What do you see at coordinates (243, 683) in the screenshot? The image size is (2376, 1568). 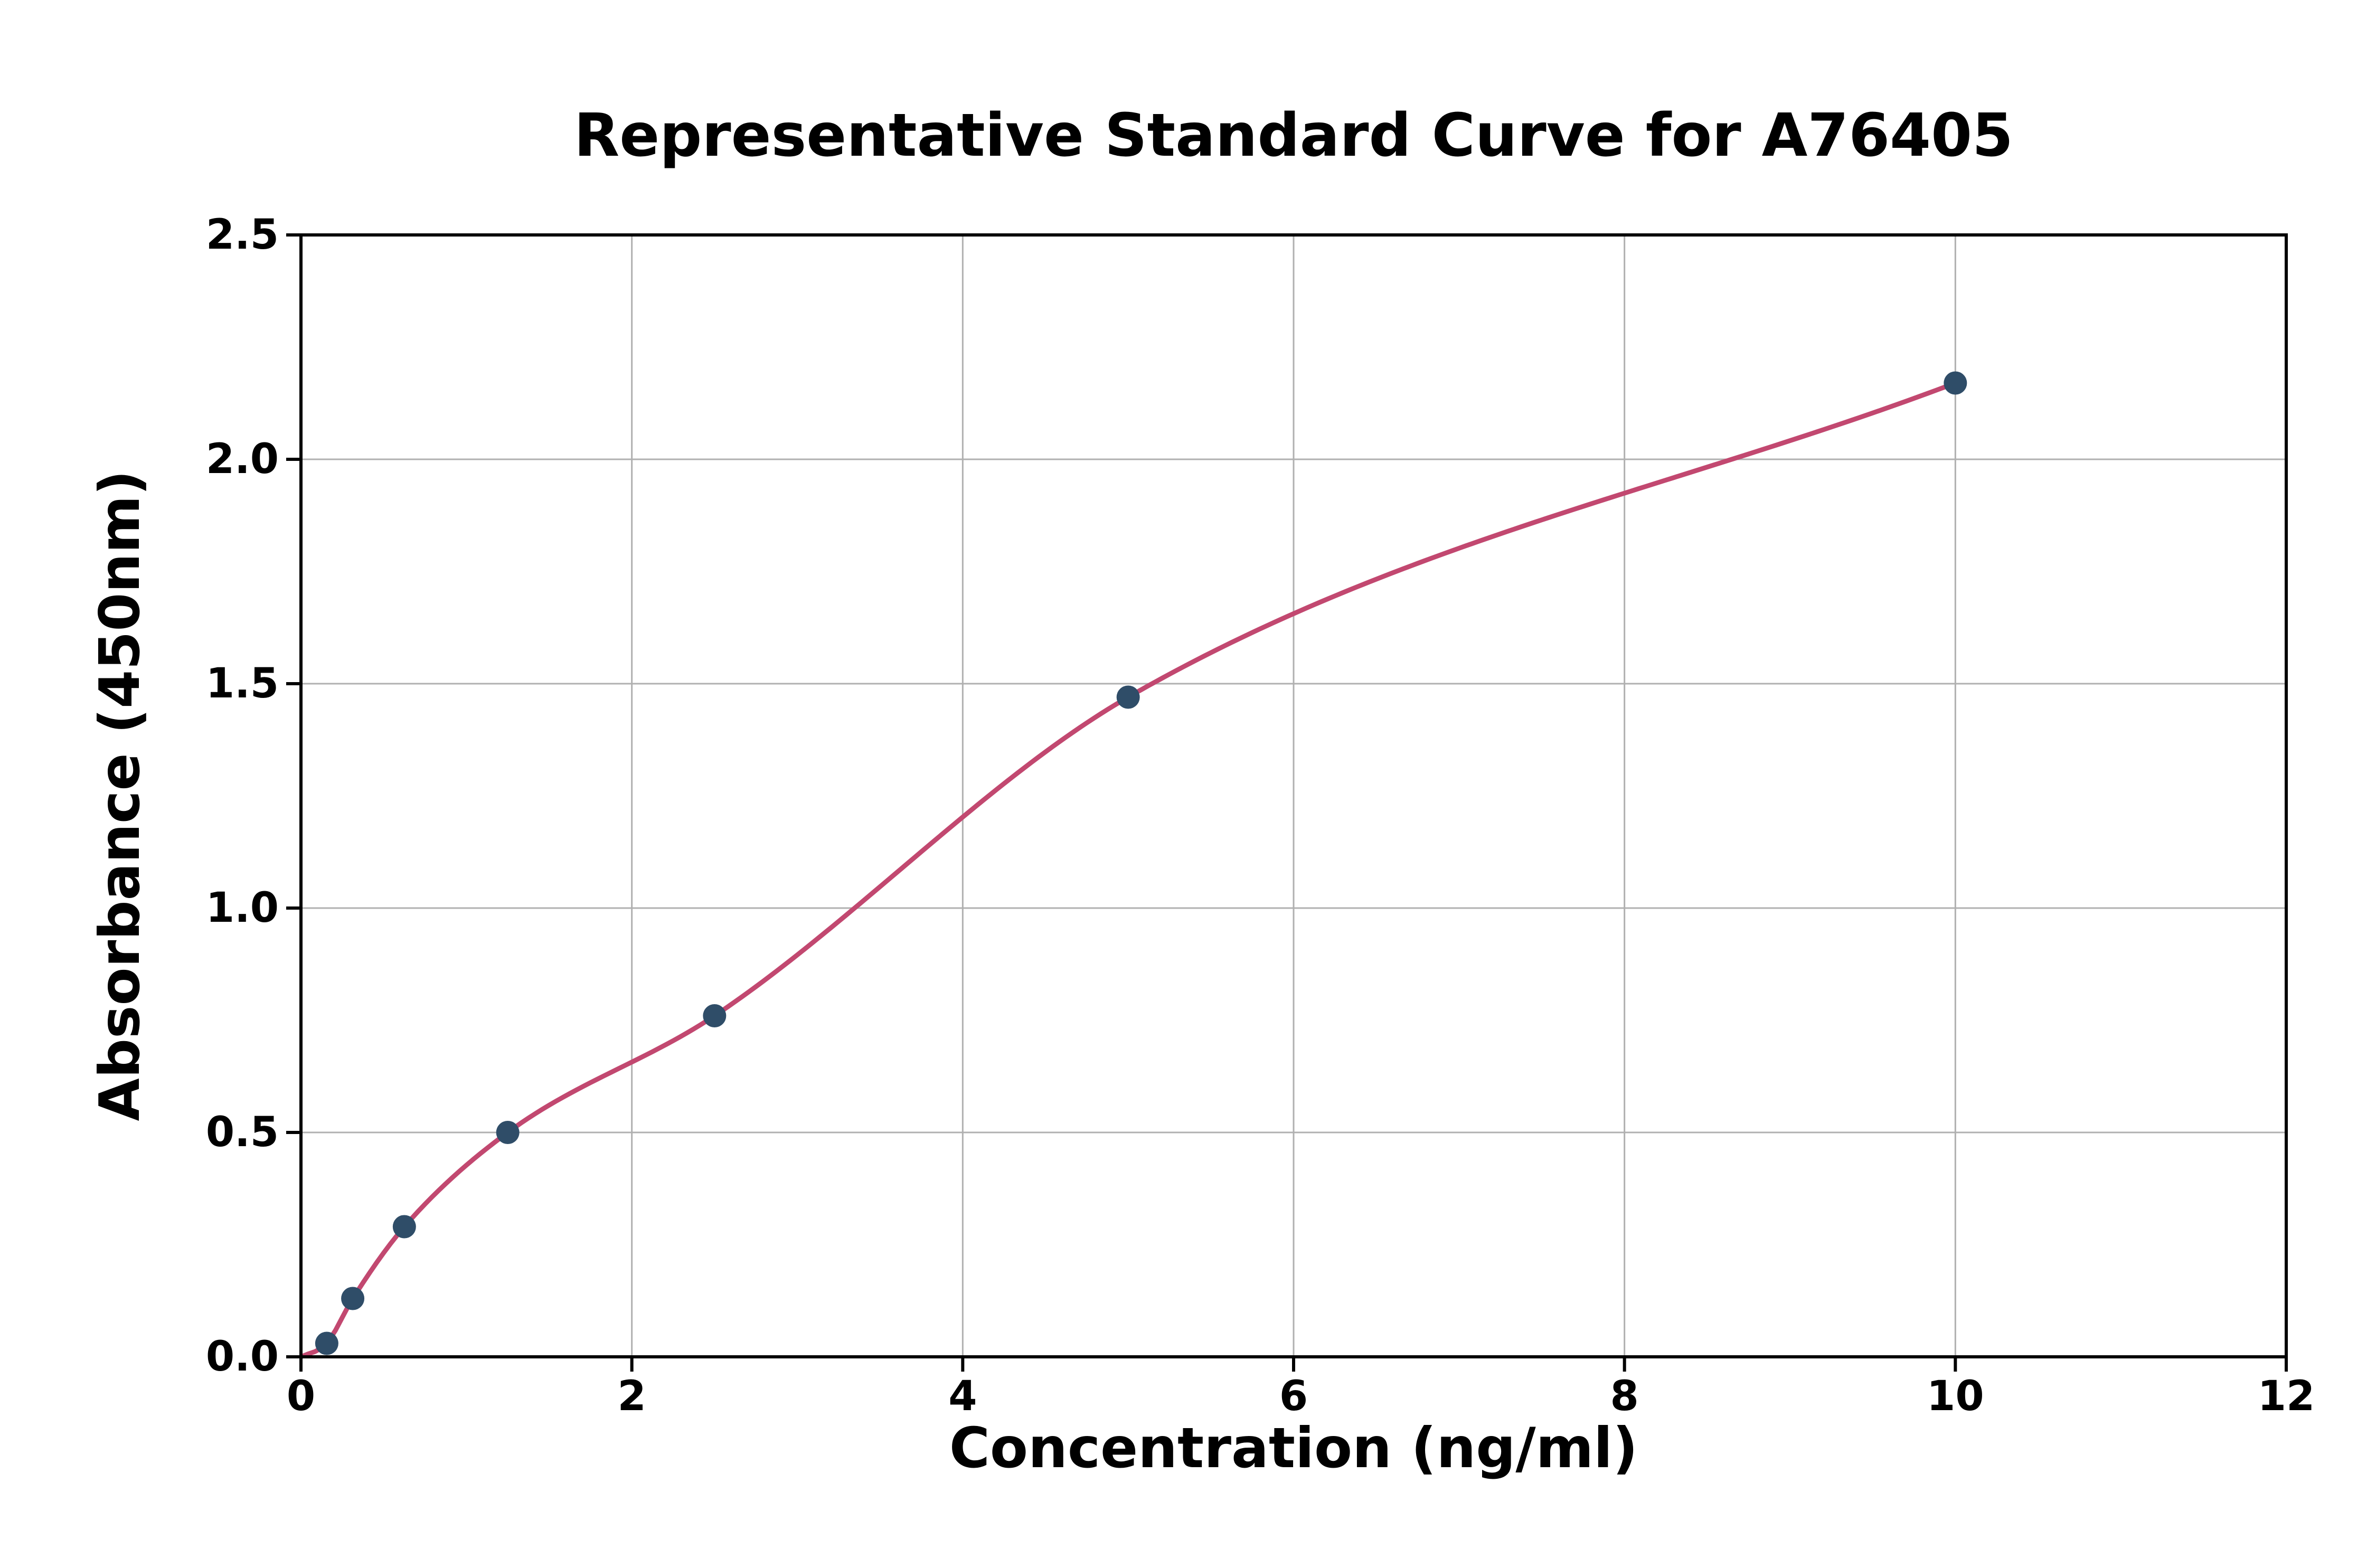 I see `y-tick-label: 1.5` at bounding box center [243, 683].